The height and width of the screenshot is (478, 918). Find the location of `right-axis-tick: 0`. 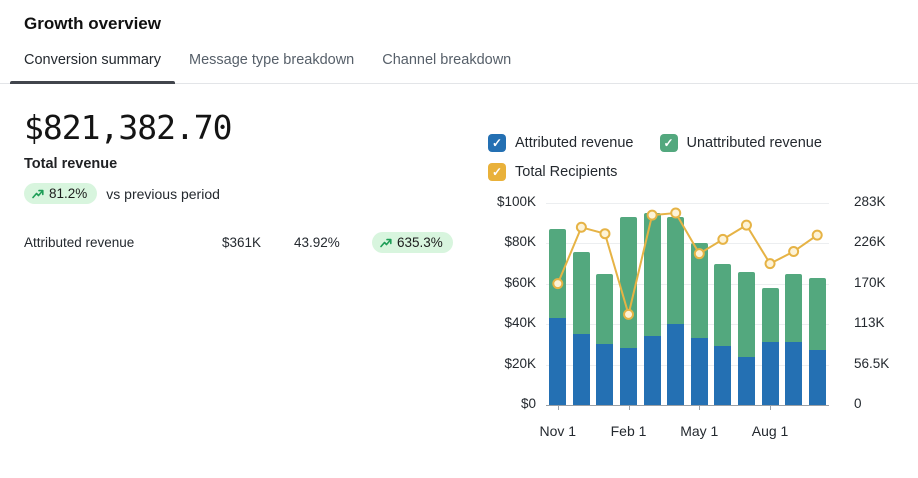

right-axis-tick: 0 is located at coordinates (858, 403).